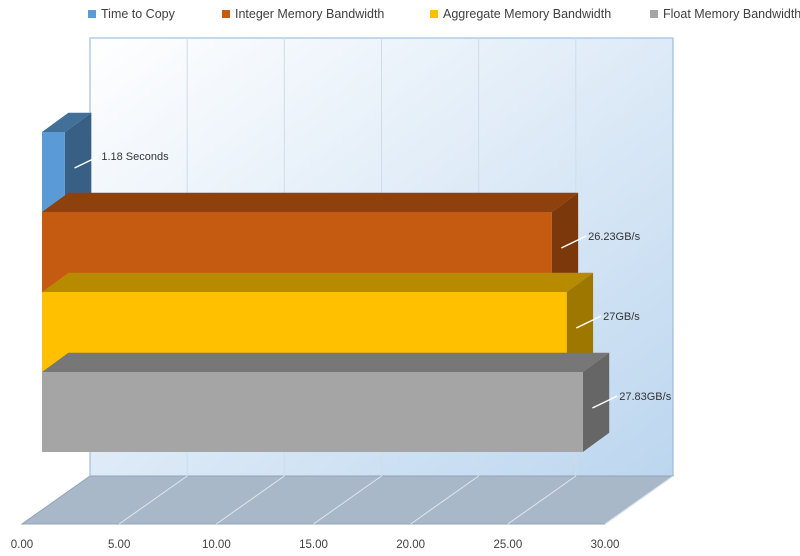 The width and height of the screenshot is (800, 556). What do you see at coordinates (507, 545) in the screenshot?
I see `x-tick-label: 25.00` at bounding box center [507, 545].